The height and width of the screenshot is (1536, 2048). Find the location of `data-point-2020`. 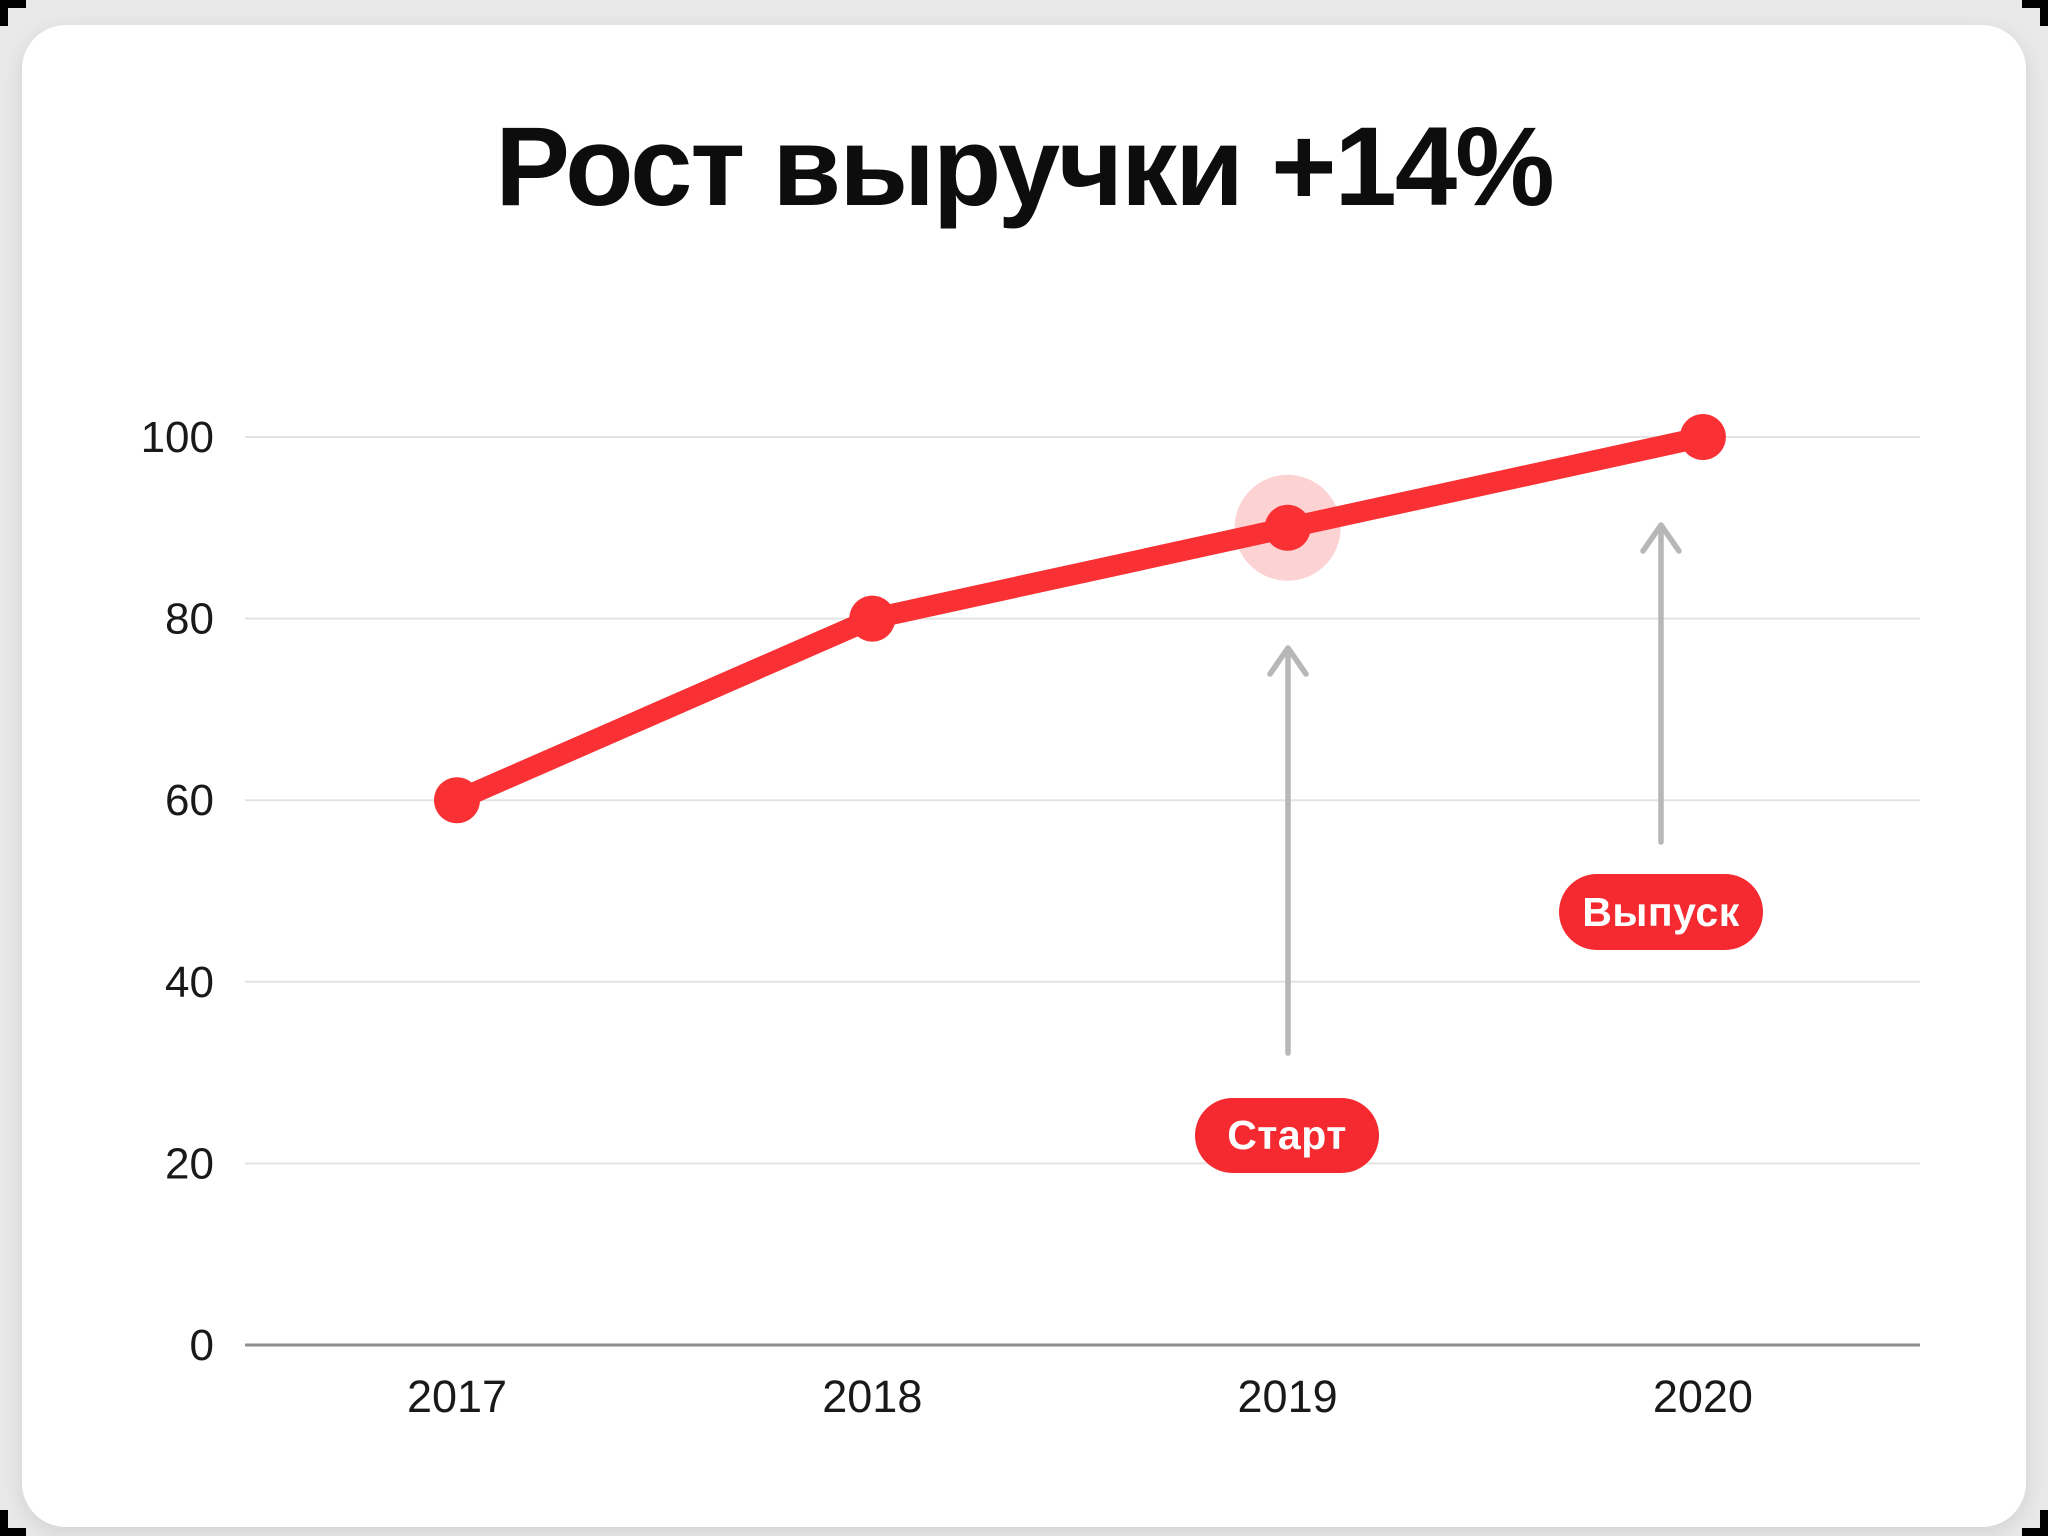

data-point-2020 is located at coordinates (1702, 437).